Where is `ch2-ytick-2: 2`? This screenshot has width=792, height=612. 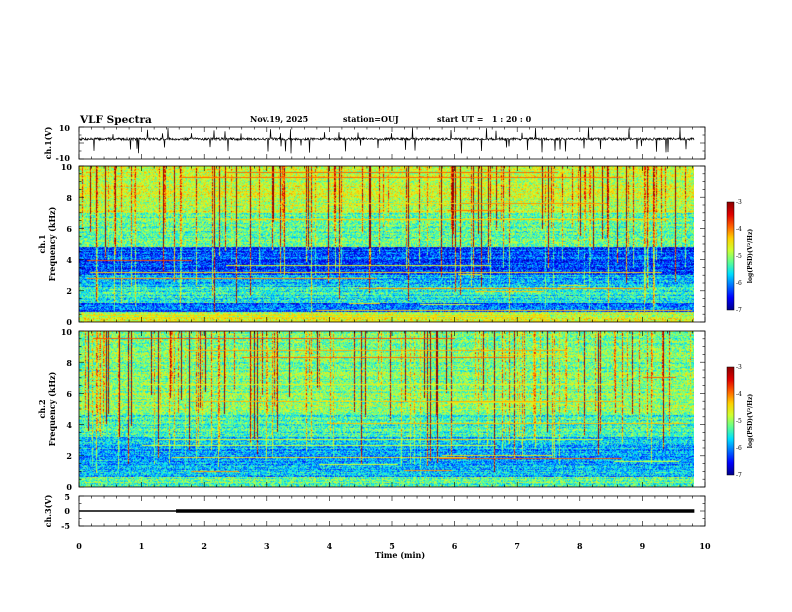
ch2-ytick-2: 2 is located at coordinates (69, 456).